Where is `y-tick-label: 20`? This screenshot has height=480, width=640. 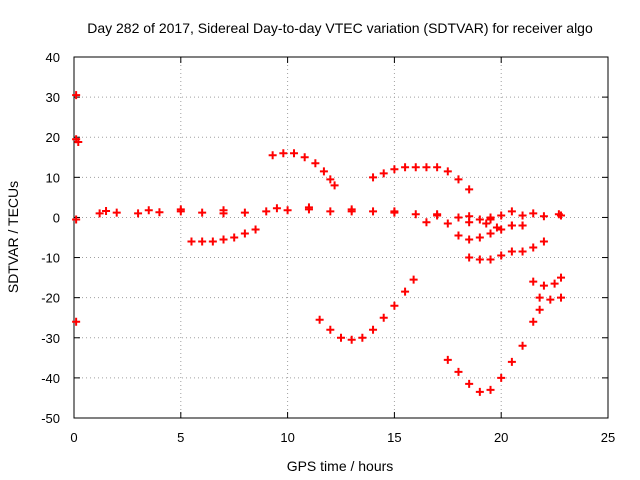 y-tick-label: 20 is located at coordinates (53, 137).